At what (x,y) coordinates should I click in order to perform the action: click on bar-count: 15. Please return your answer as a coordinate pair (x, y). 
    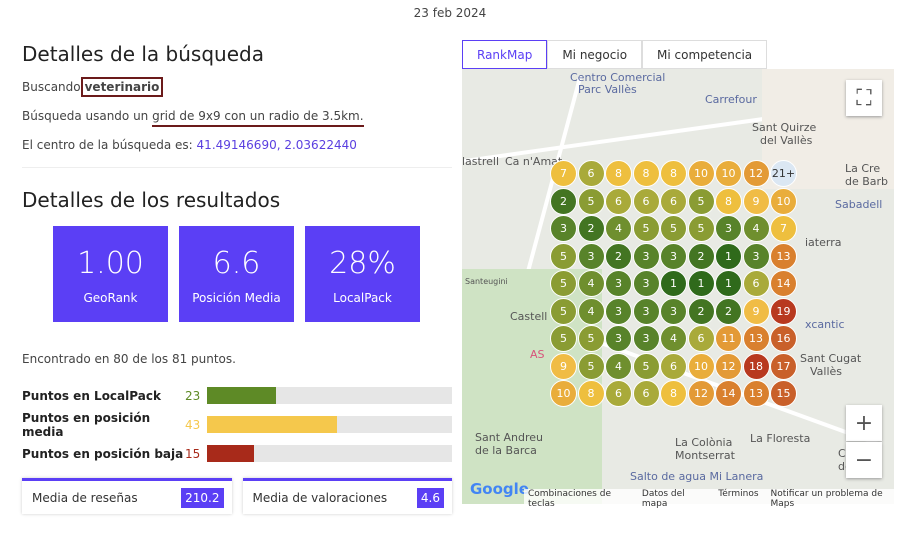
    Looking at the image, I should click on (193, 453).